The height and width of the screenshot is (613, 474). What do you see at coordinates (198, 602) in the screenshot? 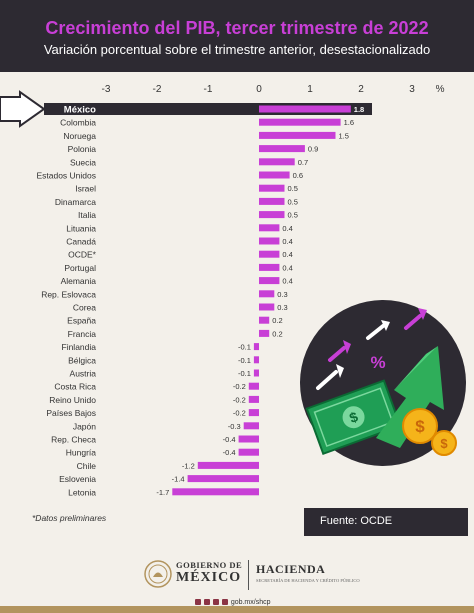
I see `facebook-icon` at bounding box center [198, 602].